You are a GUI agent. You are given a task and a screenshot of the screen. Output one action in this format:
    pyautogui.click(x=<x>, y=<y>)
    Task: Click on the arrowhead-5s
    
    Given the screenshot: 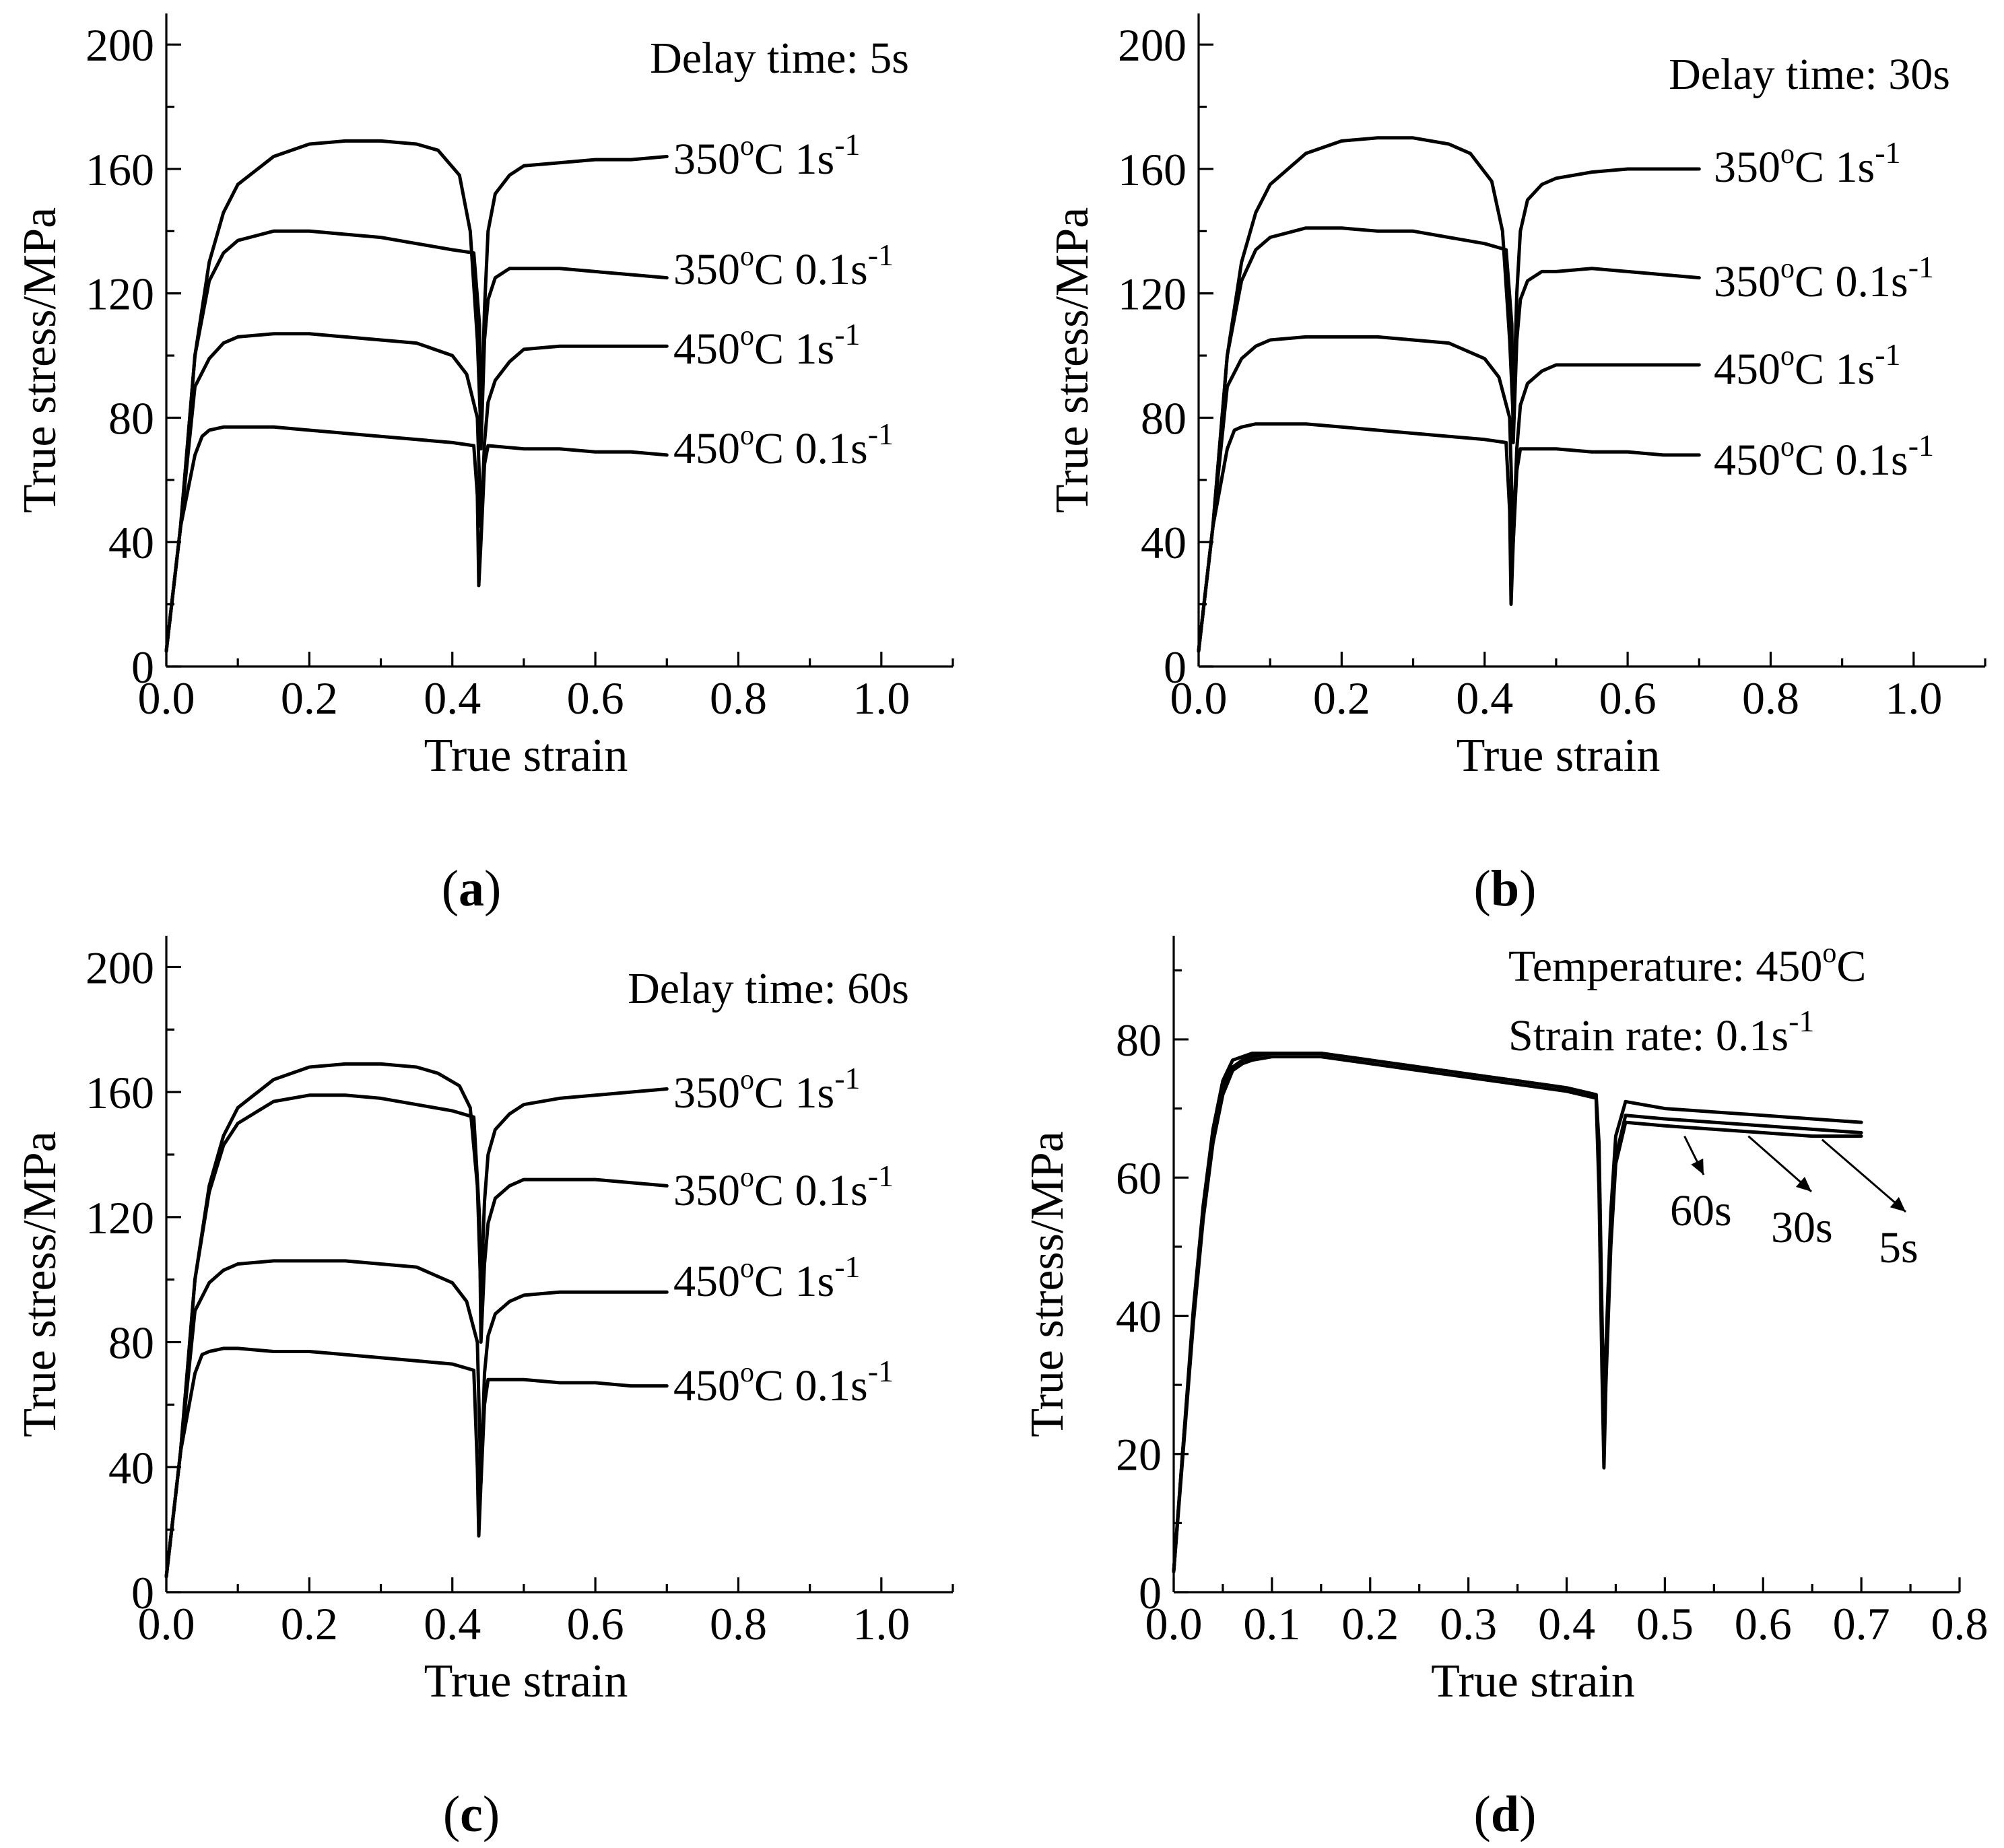 What is the action you would take?
    pyautogui.click(x=1898, y=1204)
    